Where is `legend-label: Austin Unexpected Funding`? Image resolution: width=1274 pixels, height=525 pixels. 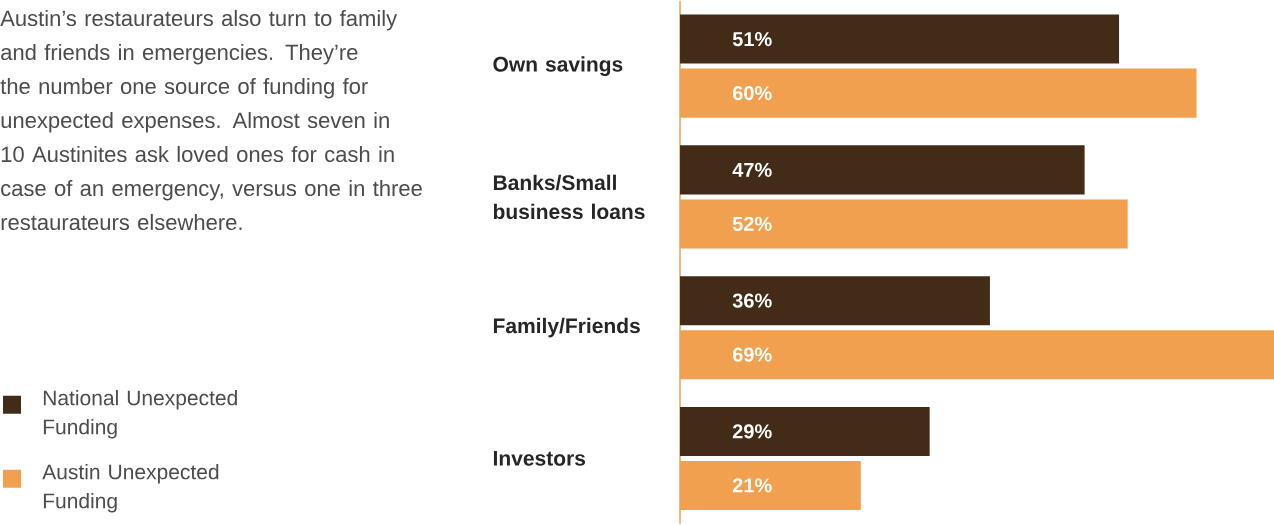 legend-label: Austin Unexpected Funding is located at coordinates (130, 488).